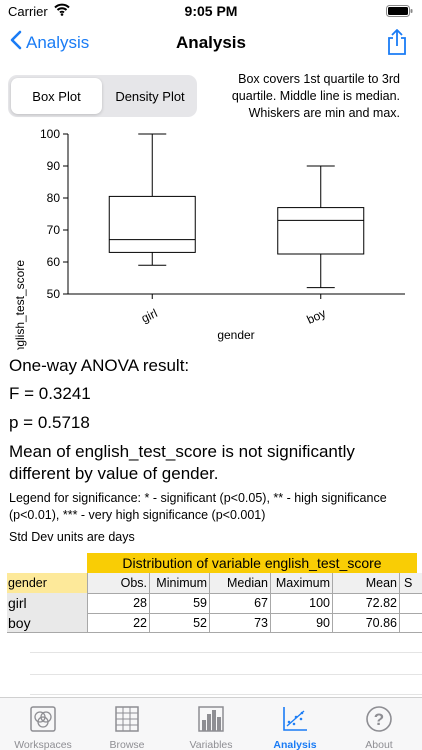  I want to click on share-button, so click(397, 44).